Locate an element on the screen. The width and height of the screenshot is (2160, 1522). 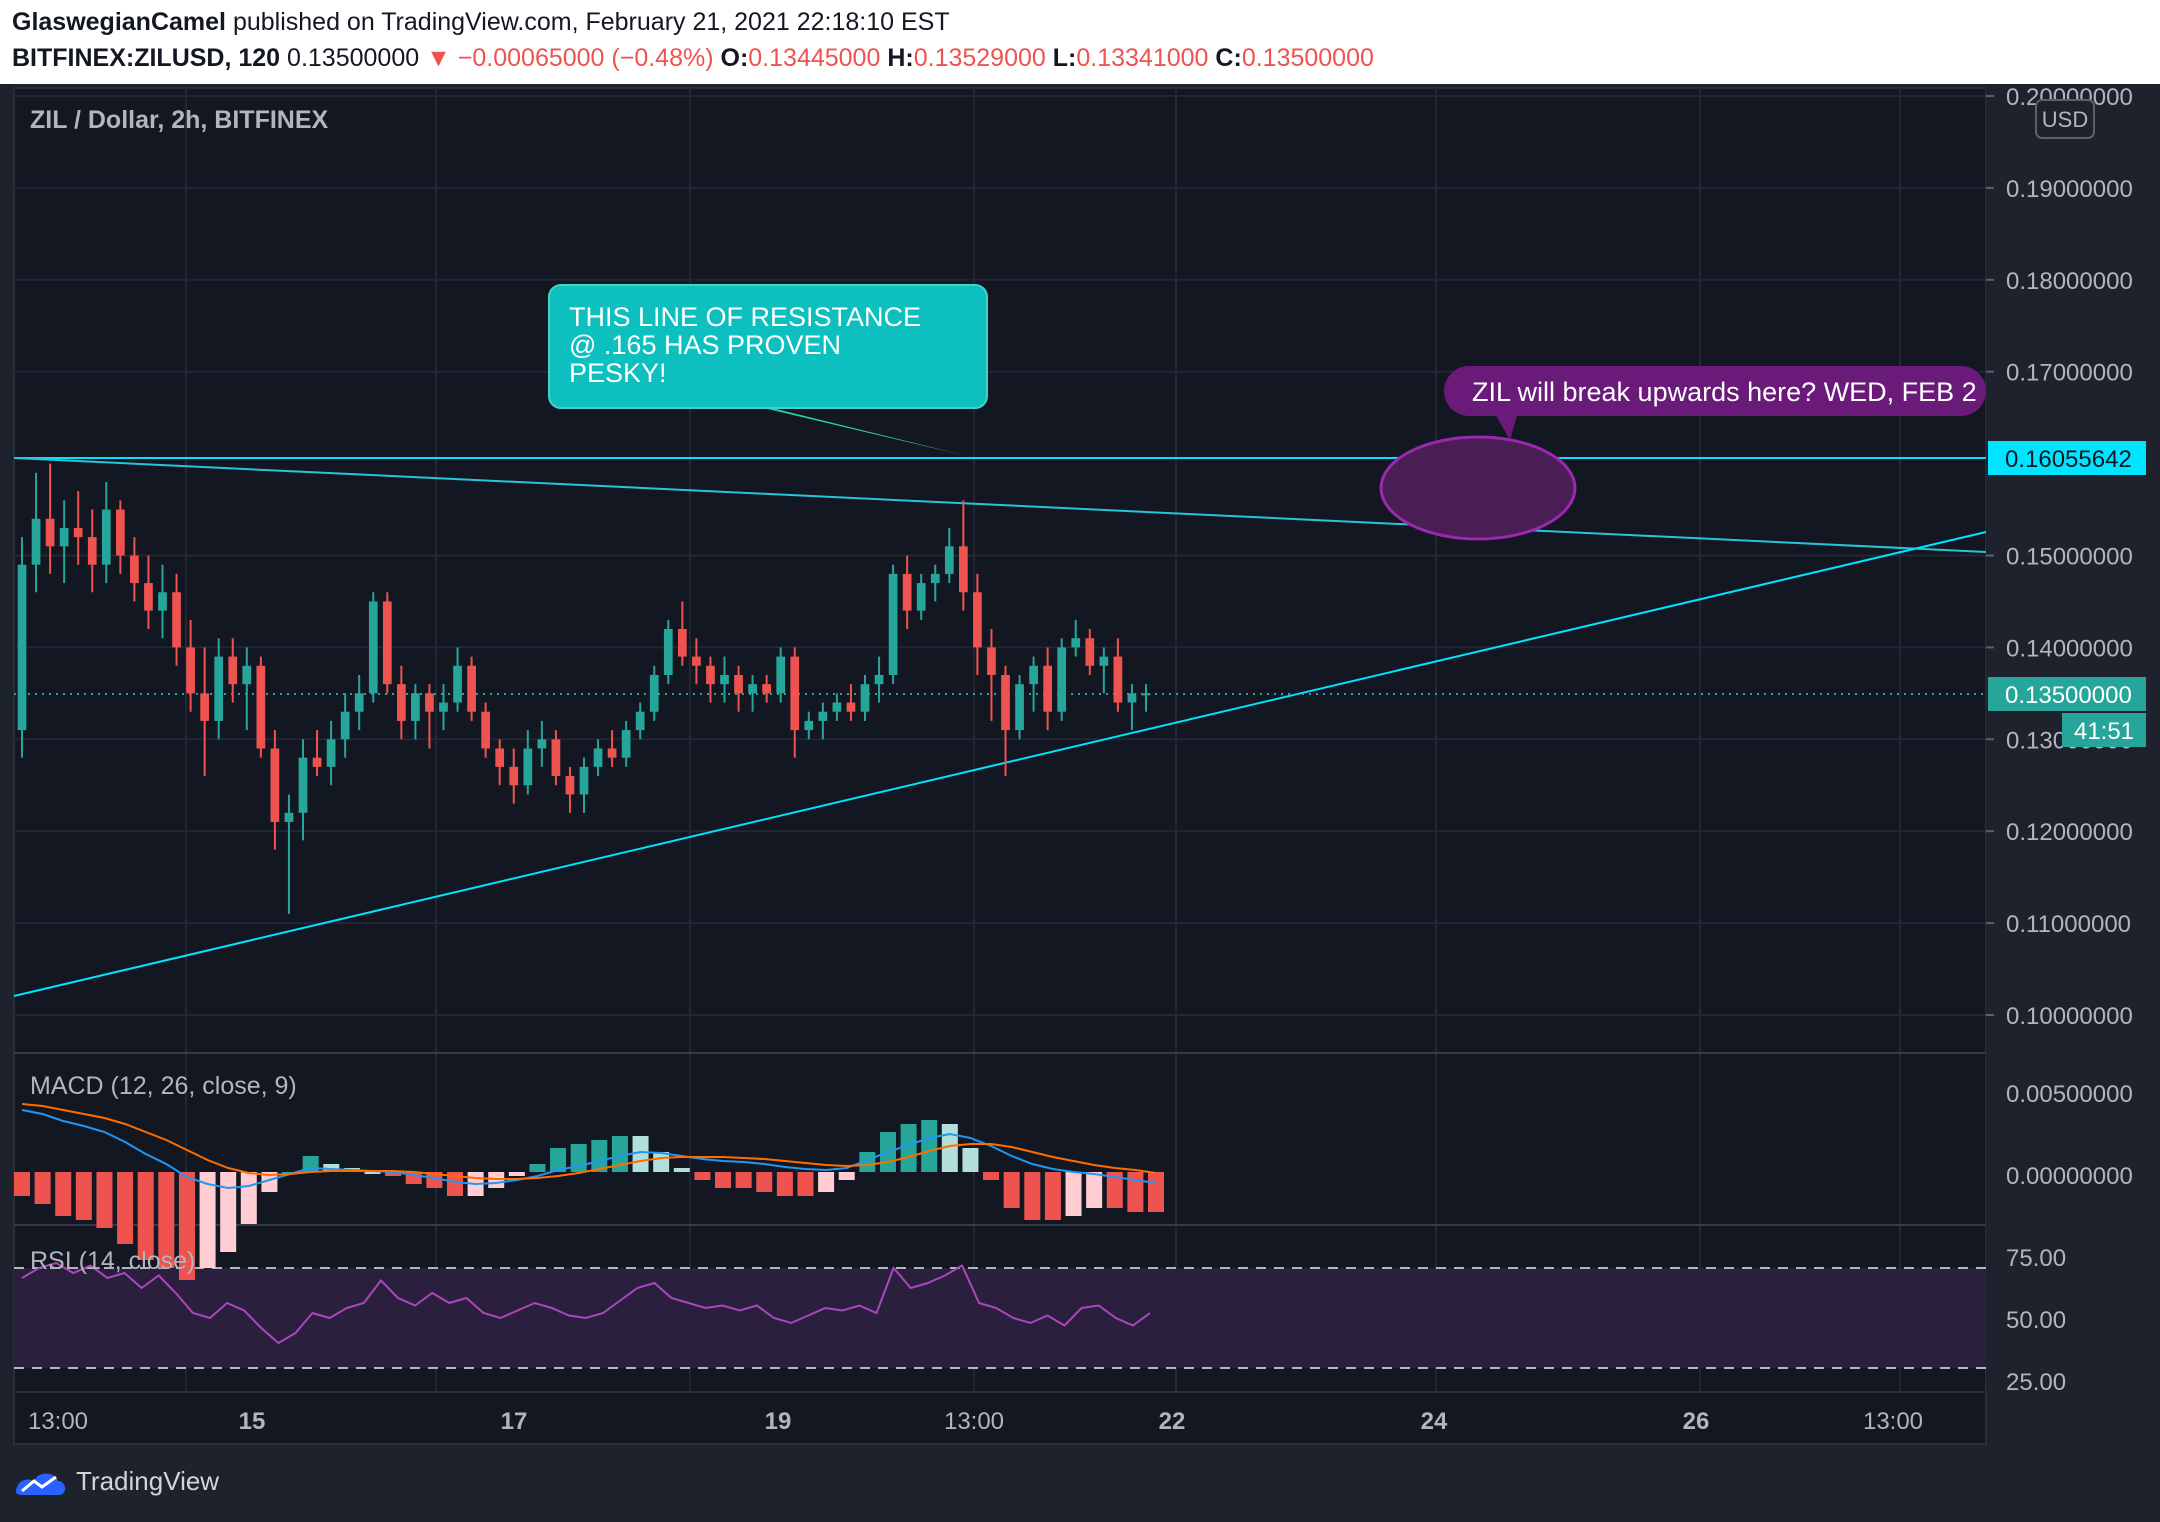
time-tick-label: 13:00 is located at coordinates (58, 1421).